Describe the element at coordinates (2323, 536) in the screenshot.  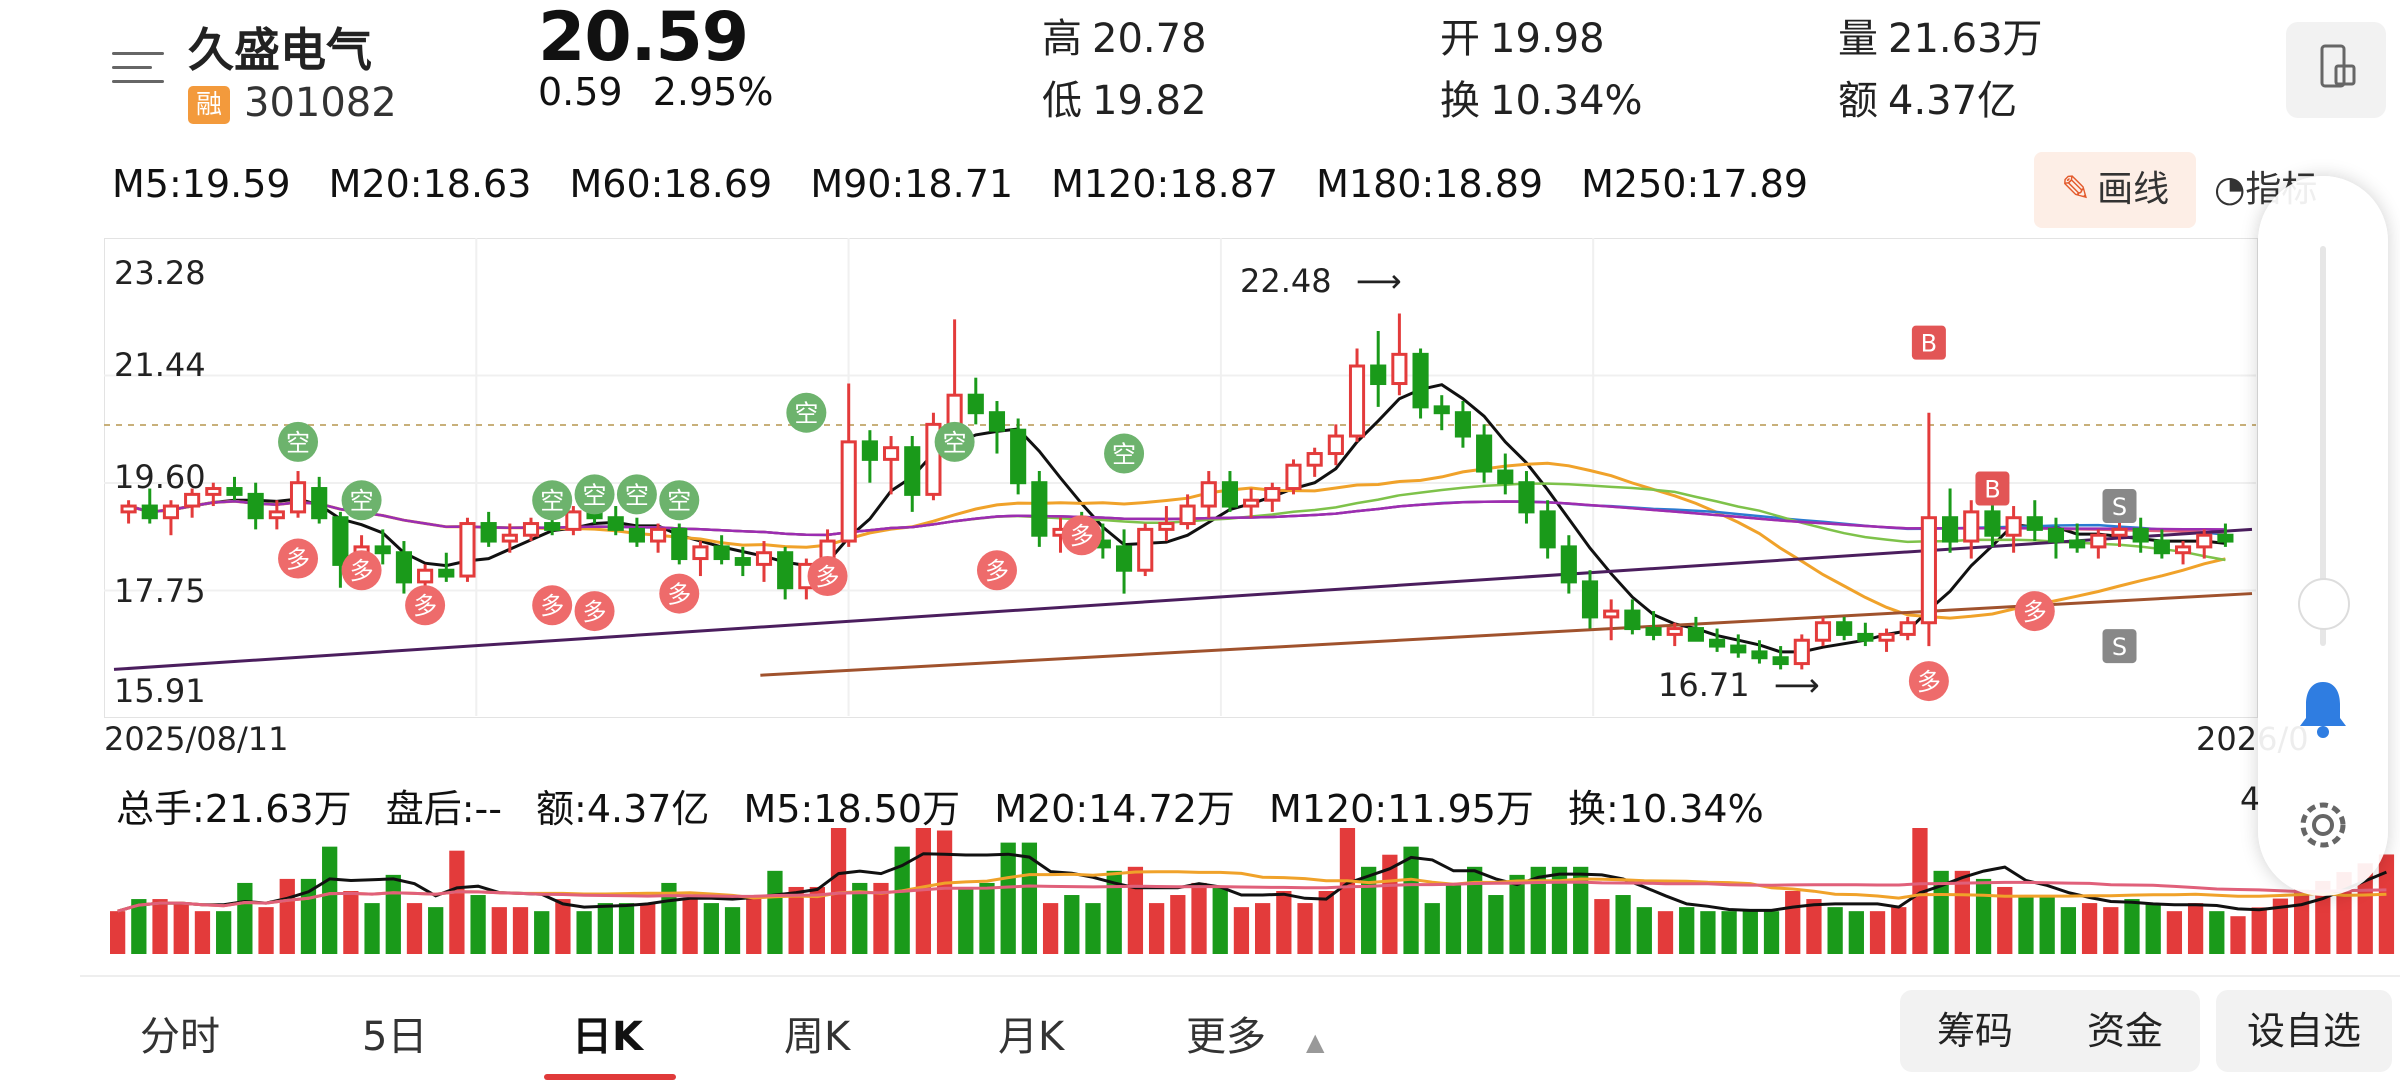
I see `zoom-panel` at that location.